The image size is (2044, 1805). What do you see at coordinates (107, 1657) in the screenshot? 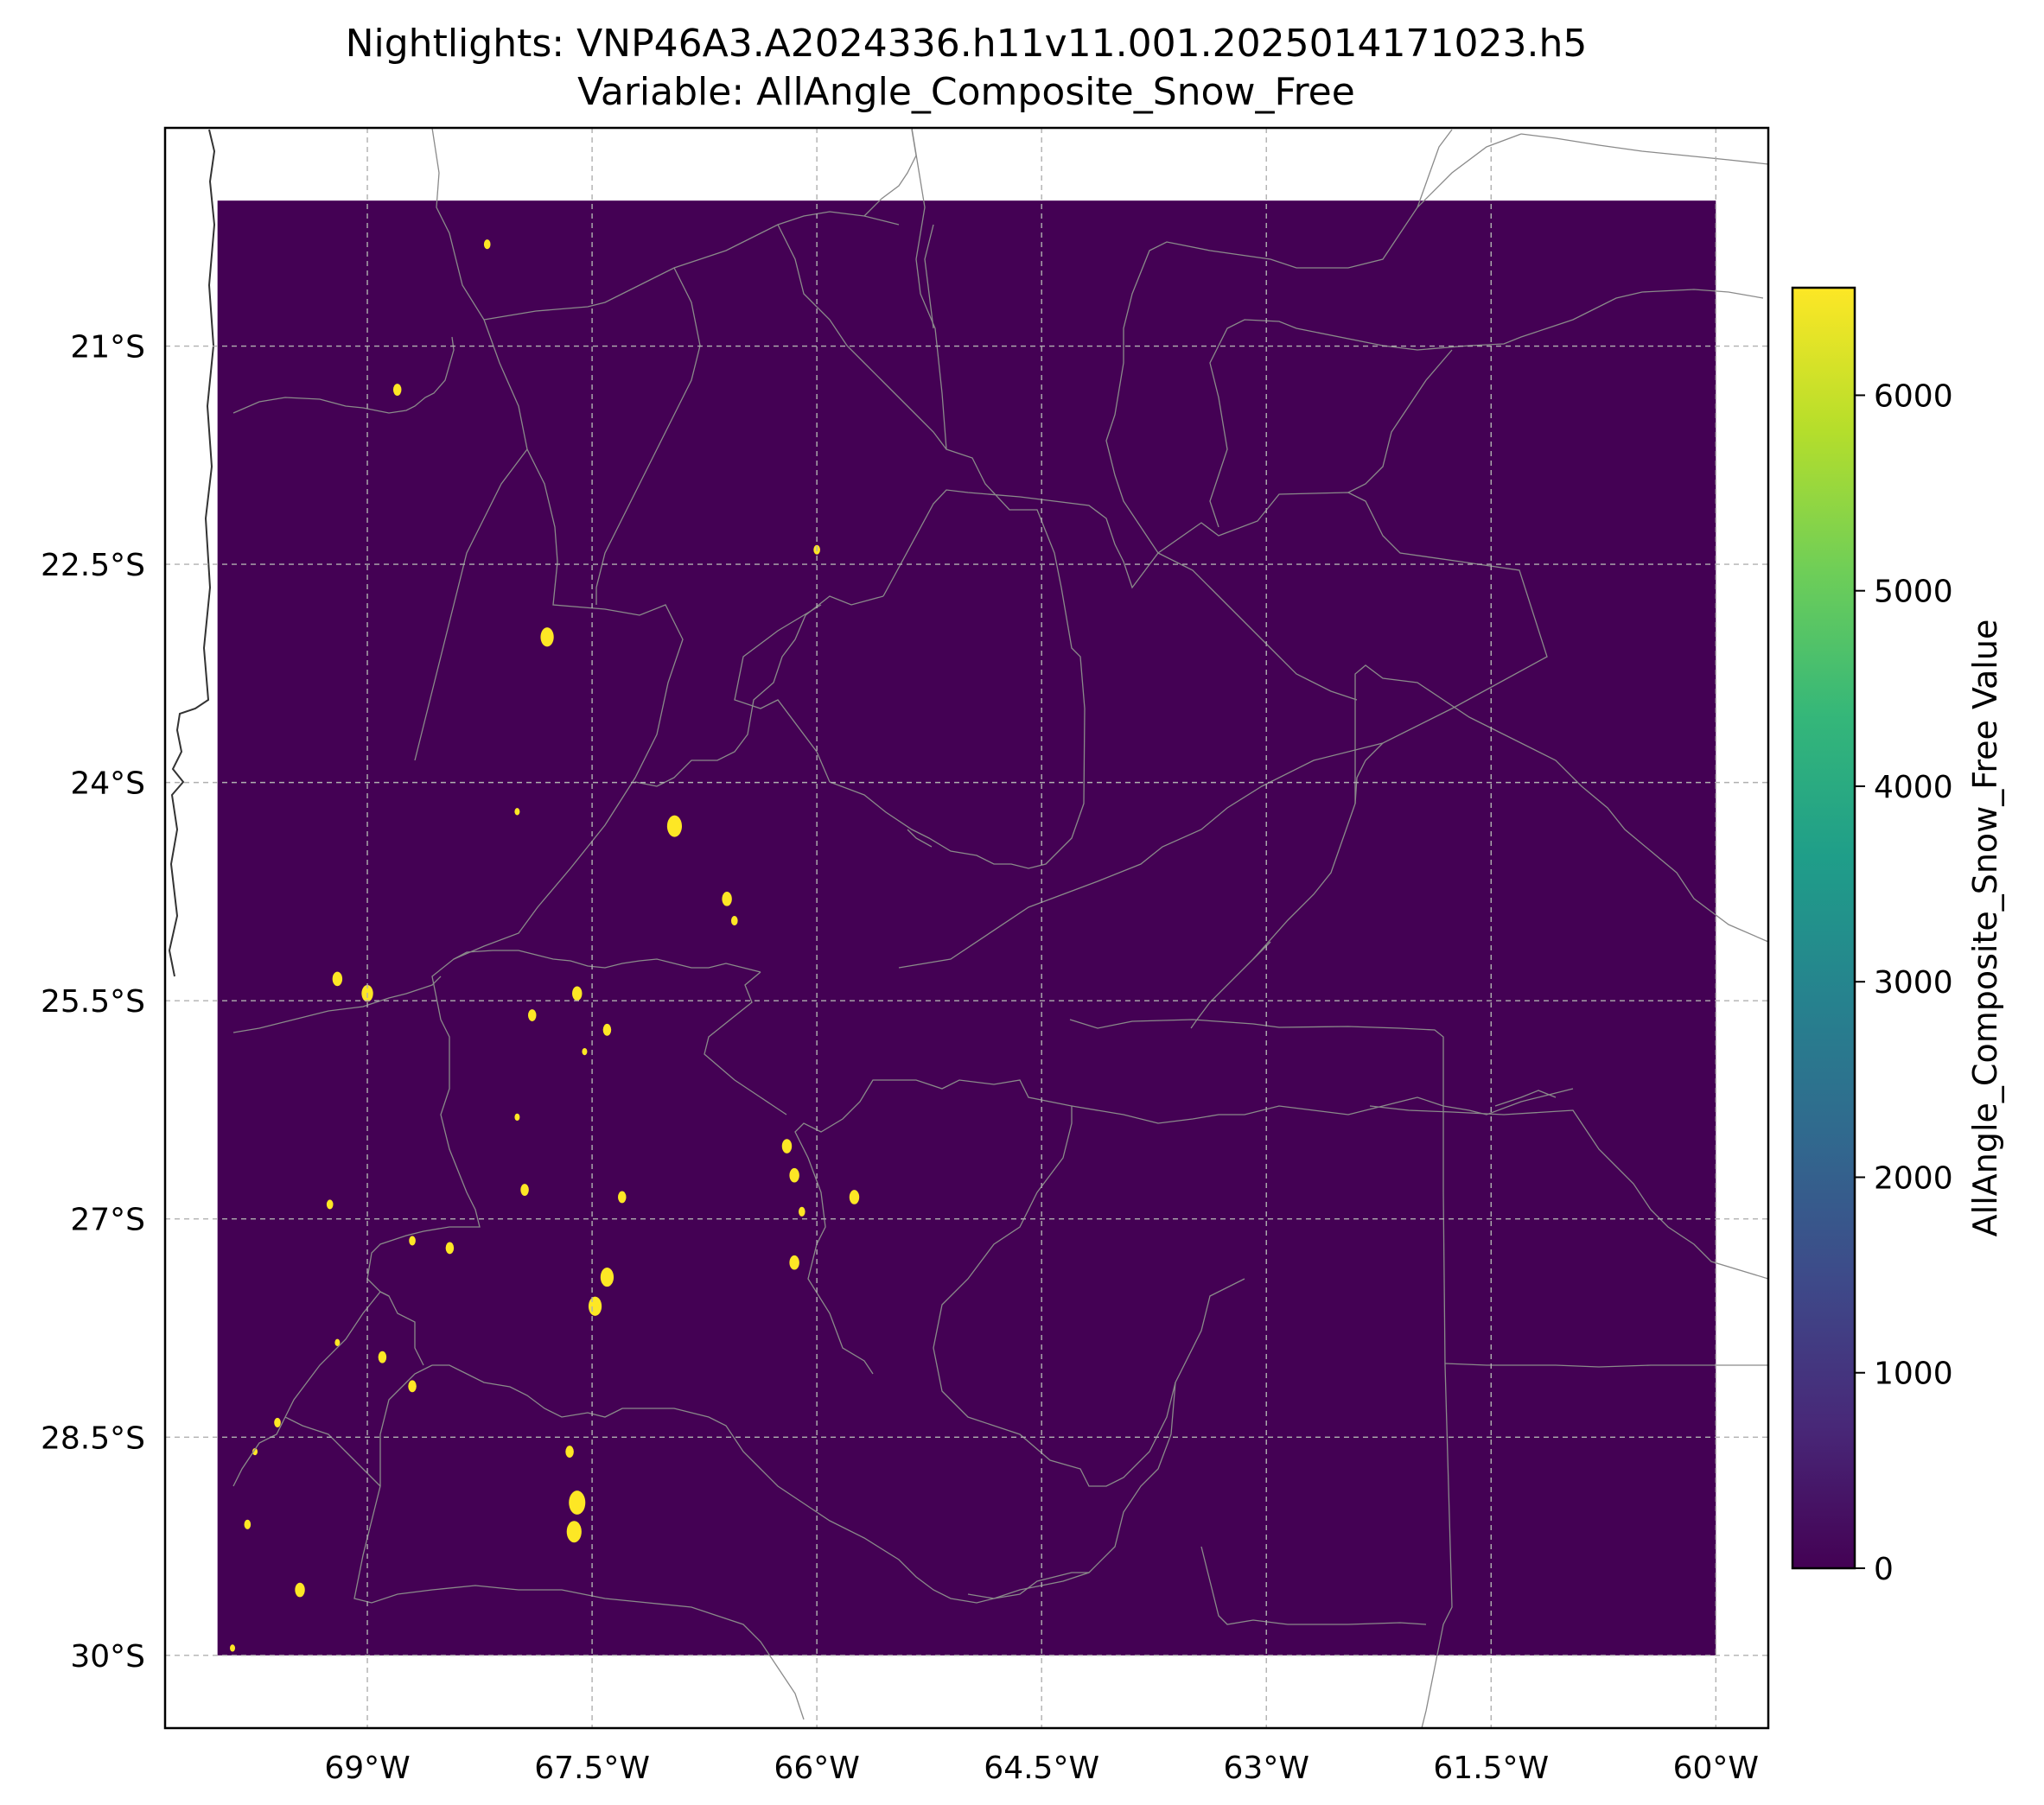
I see `y-tick-label: 30°S` at bounding box center [107, 1657].